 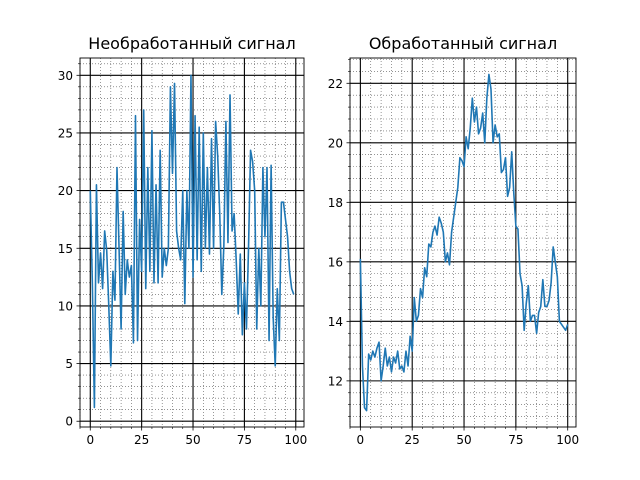 What do you see at coordinates (65, 249) in the screenshot?
I see `y-tick-label: 15` at bounding box center [65, 249].